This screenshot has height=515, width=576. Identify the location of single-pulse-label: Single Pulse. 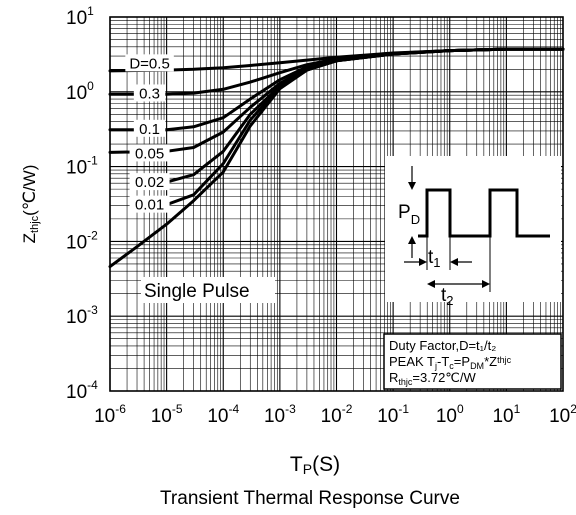
(197, 291).